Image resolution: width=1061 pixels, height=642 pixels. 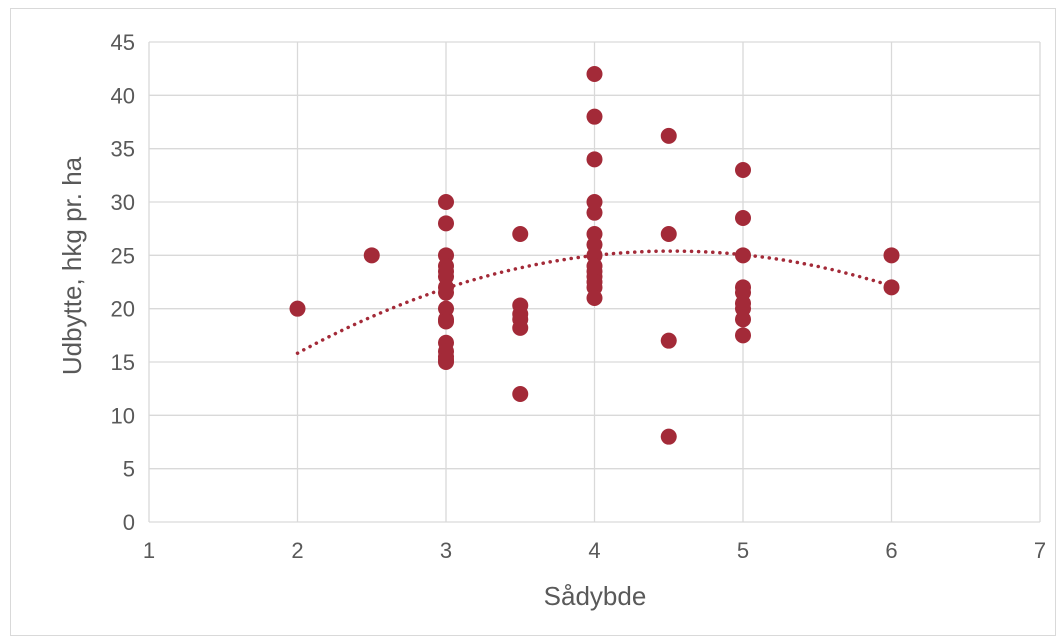 What do you see at coordinates (891, 550) in the screenshot?
I see `x-tick-label: 6` at bounding box center [891, 550].